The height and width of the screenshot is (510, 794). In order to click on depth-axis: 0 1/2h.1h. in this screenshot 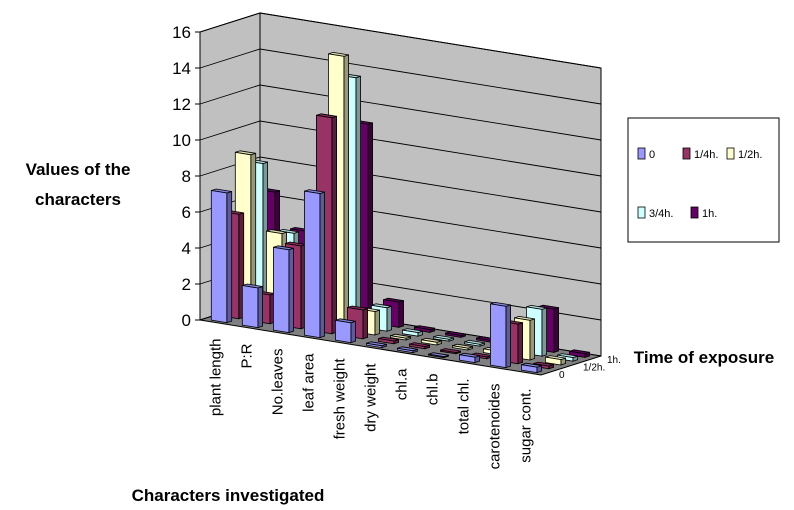, I will do `click(590, 368)`.